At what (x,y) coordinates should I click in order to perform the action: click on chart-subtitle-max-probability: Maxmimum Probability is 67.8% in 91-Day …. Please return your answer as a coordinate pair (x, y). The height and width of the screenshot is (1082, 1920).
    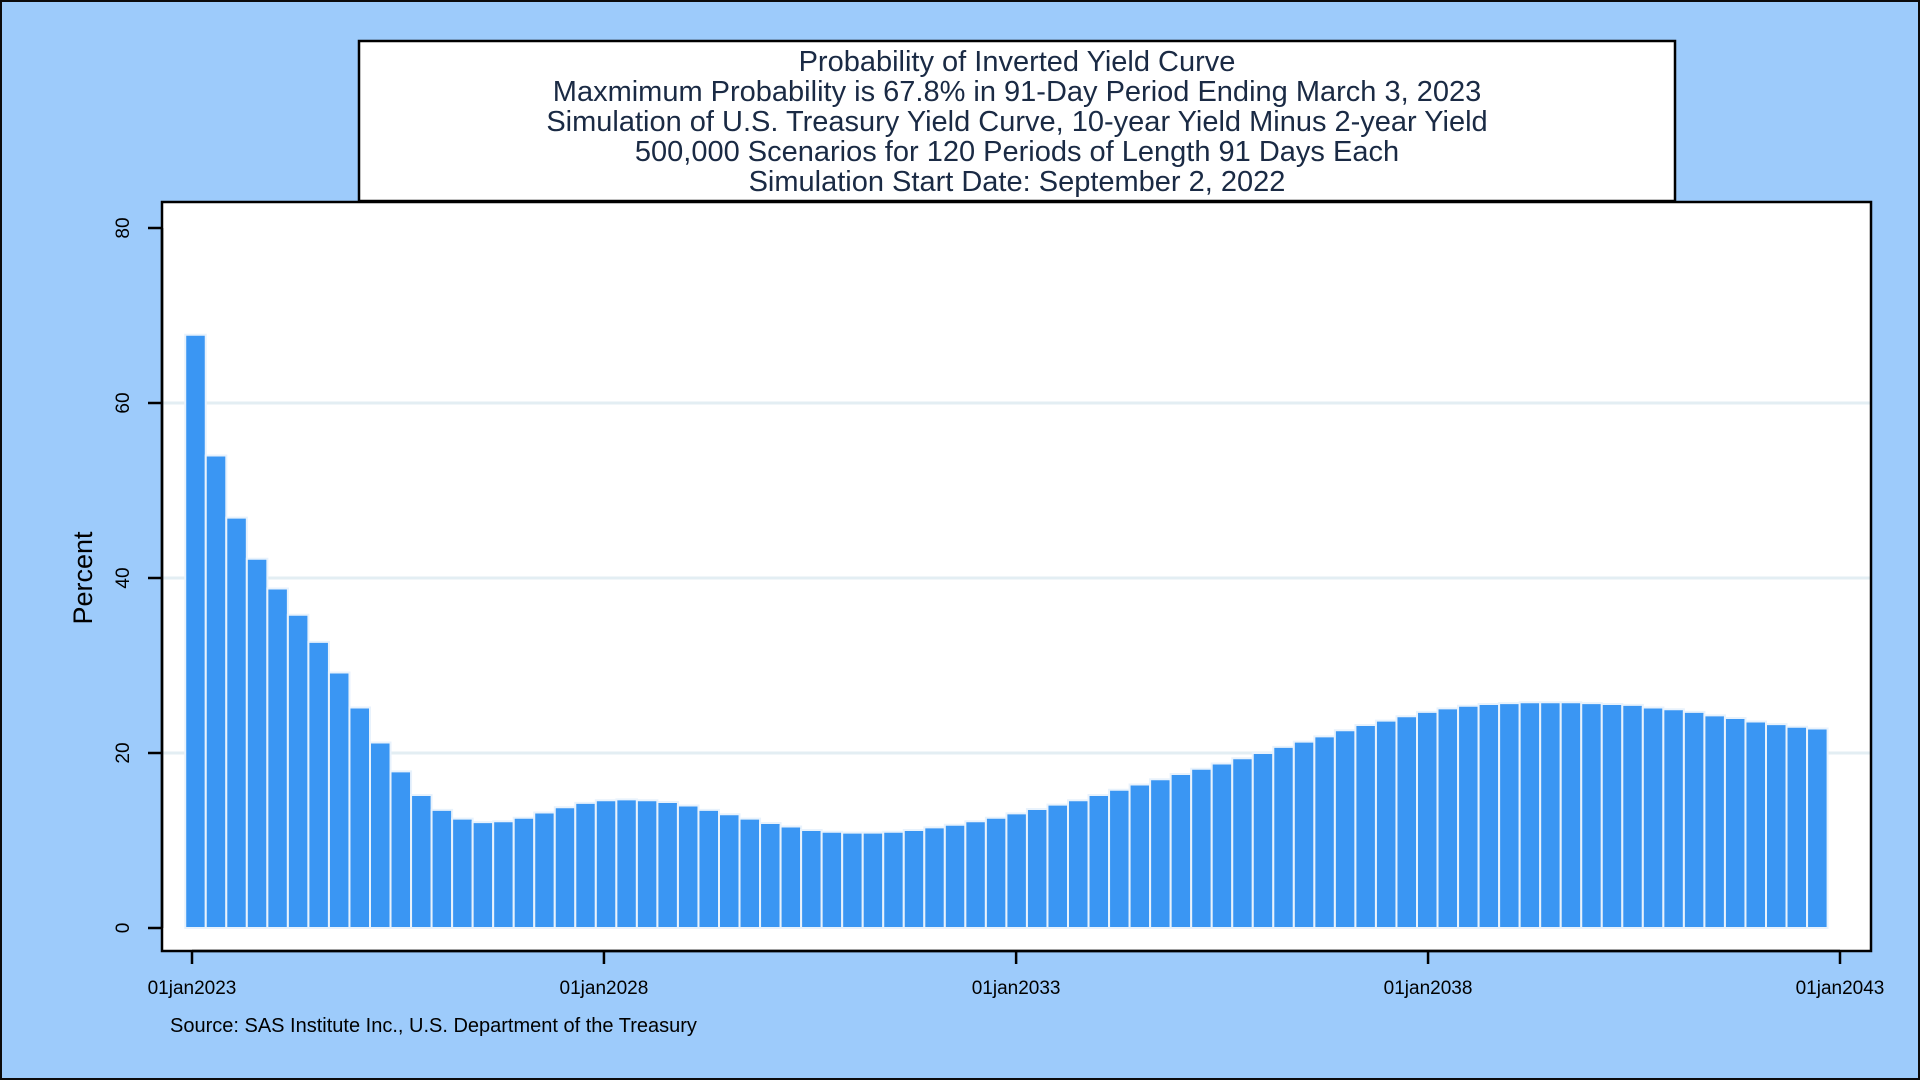
    Looking at the image, I should click on (1017, 92).